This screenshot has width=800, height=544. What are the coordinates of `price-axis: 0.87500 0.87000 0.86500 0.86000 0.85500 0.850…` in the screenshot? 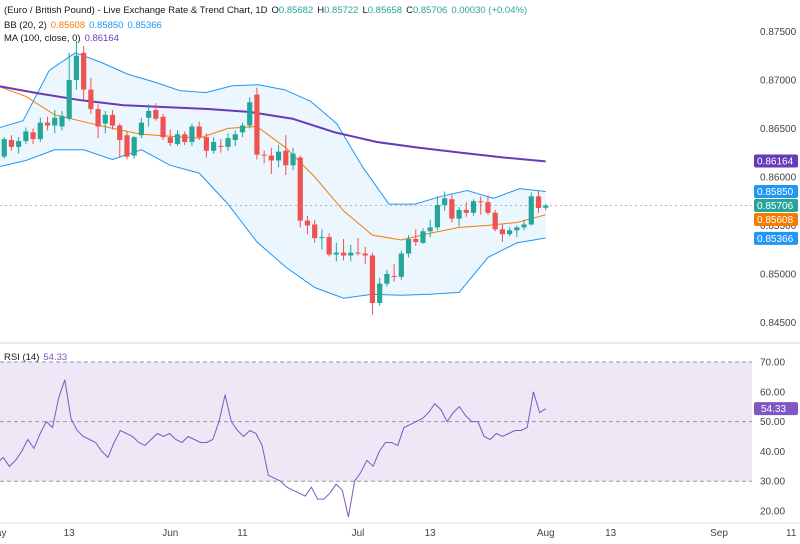 It's located at (778, 178).